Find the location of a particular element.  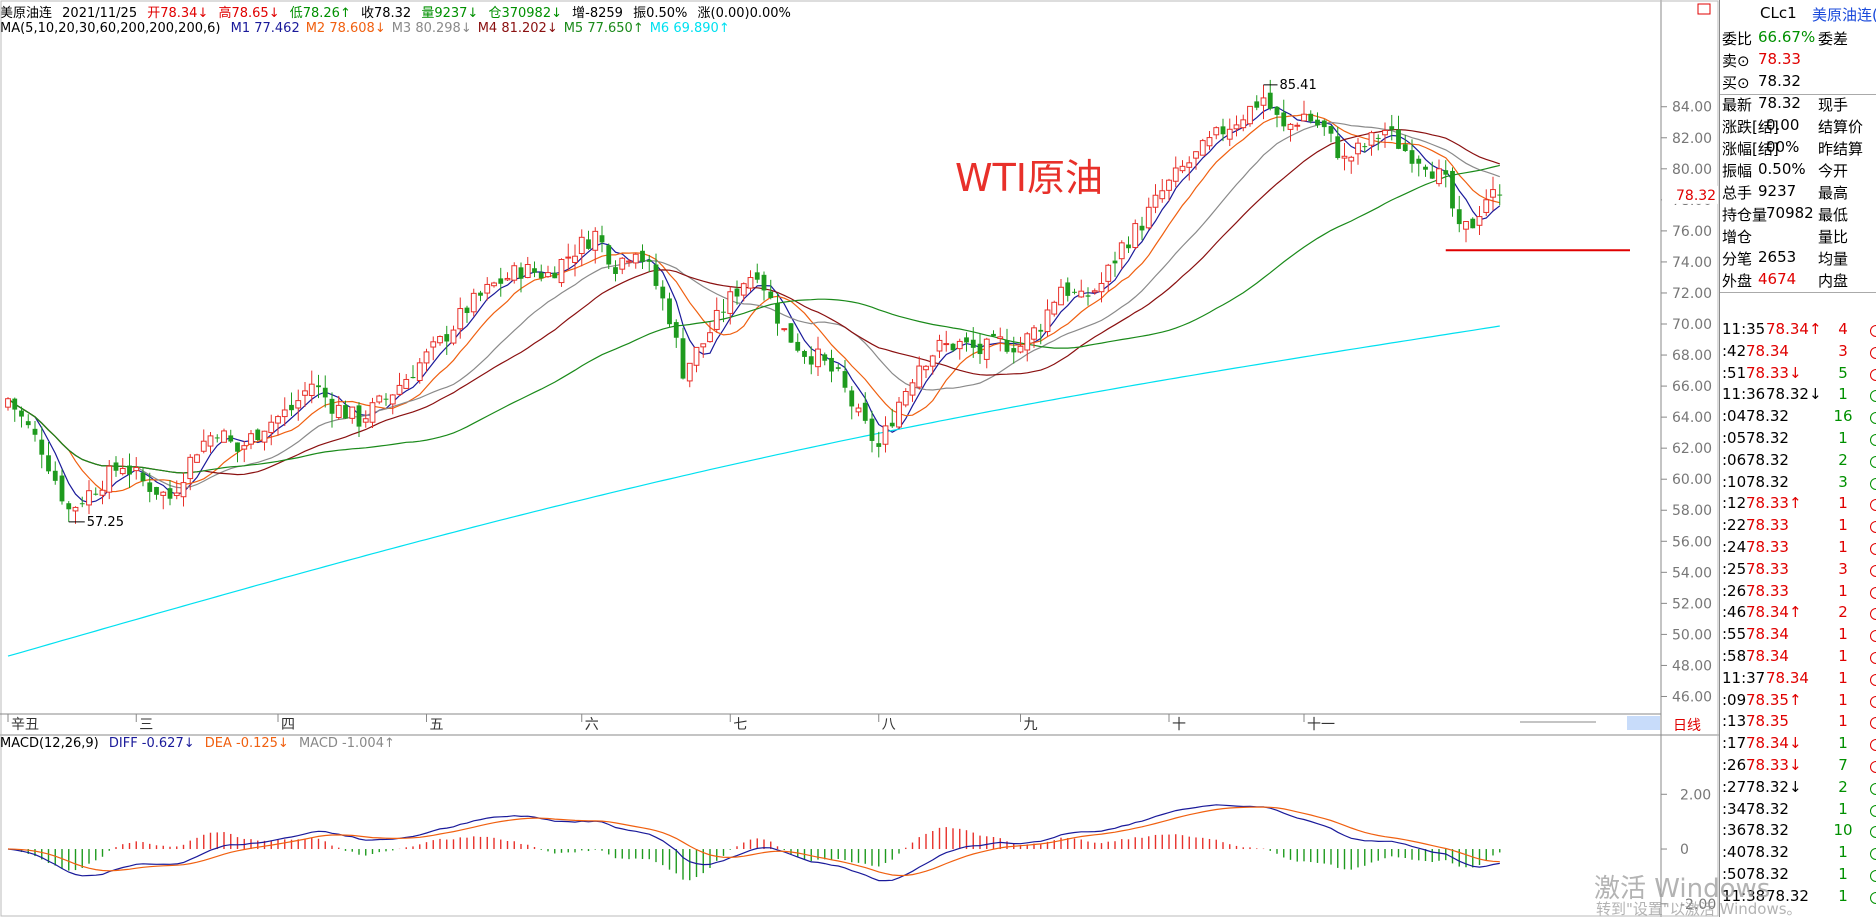

tick-row: 11:36 78.32↓ 1 is located at coordinates (1798, 396).